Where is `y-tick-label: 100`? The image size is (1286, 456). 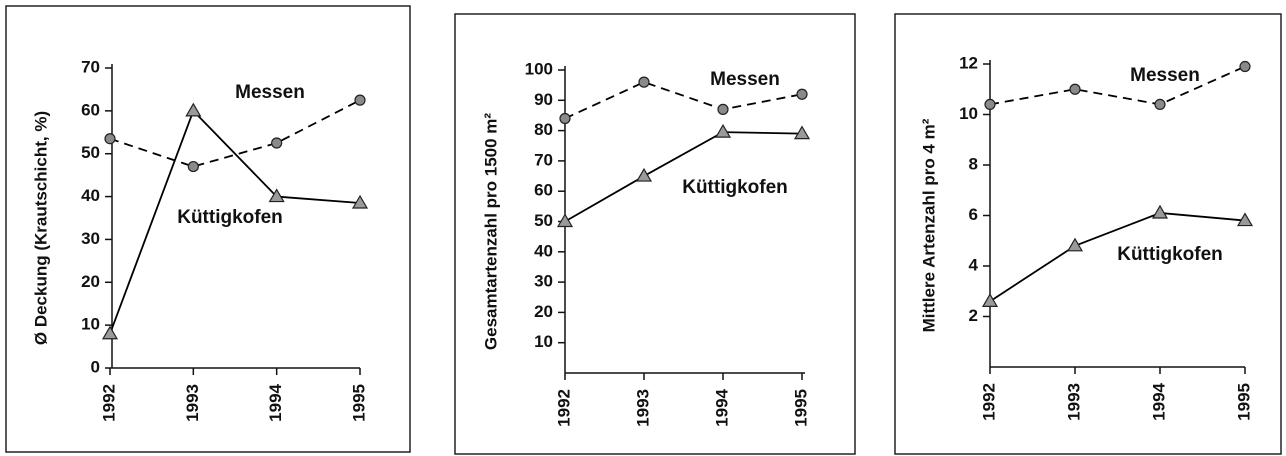 y-tick-label: 100 is located at coordinates (539, 68).